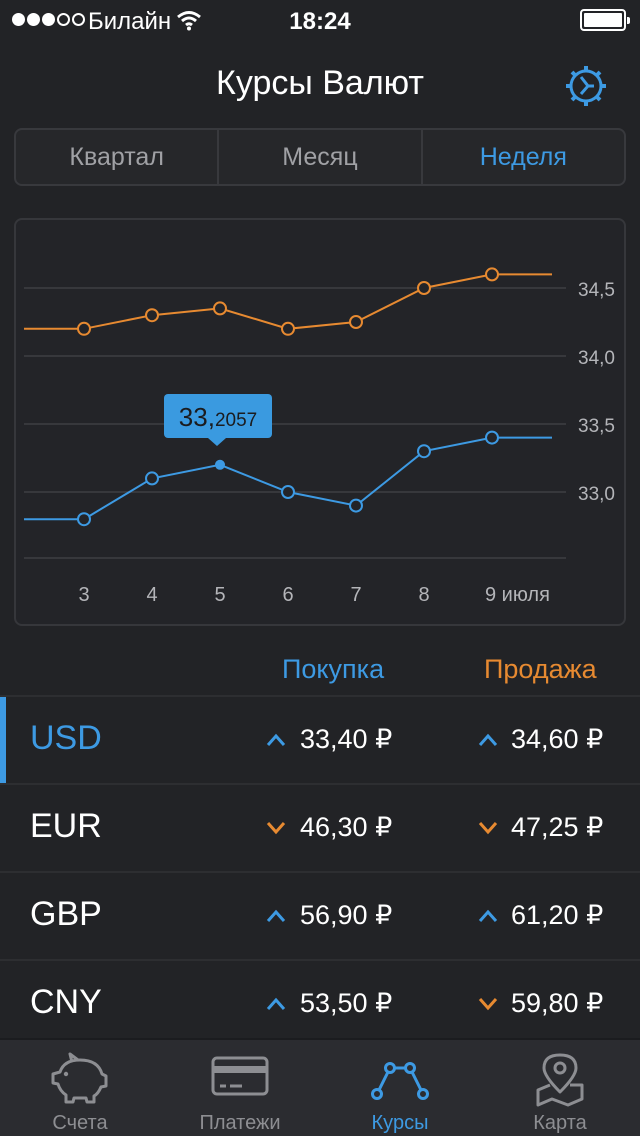 This screenshot has height=1136, width=640. What do you see at coordinates (557, 739) in the screenshot?
I see `sell-rate: 34,60 ₽` at bounding box center [557, 739].